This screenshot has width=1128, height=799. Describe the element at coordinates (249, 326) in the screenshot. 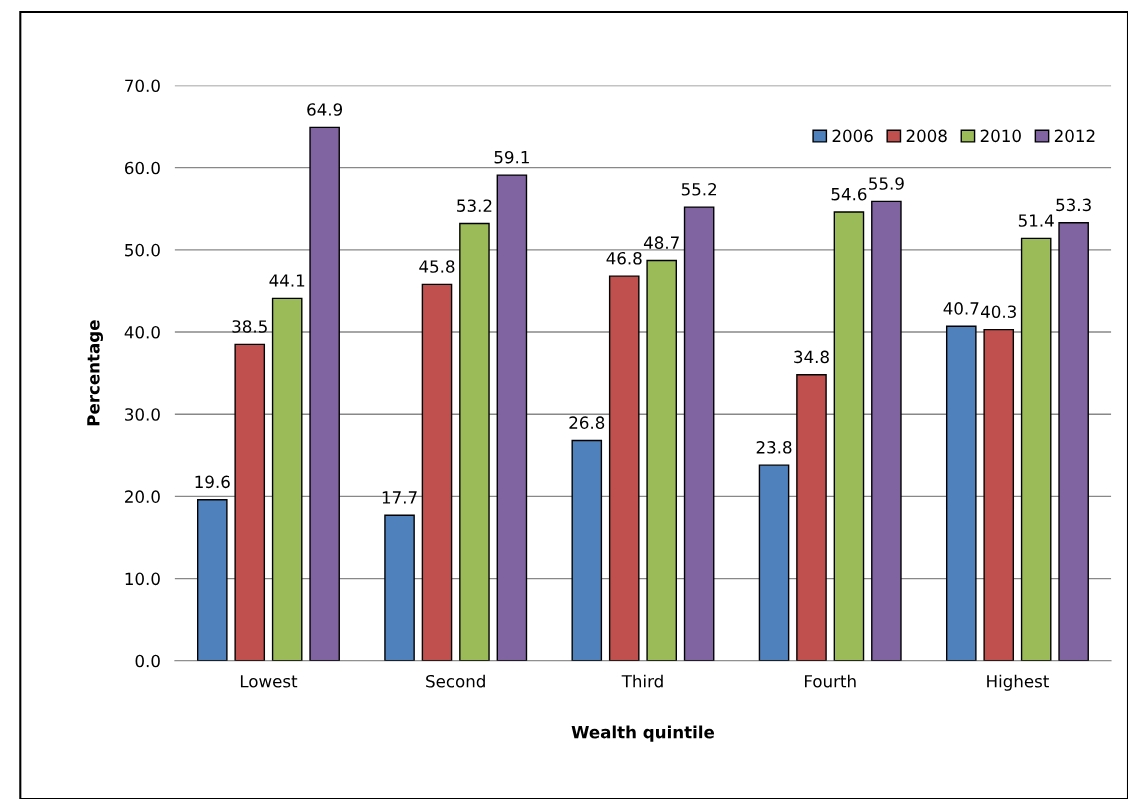

I see `data-label: 38.5` at that location.